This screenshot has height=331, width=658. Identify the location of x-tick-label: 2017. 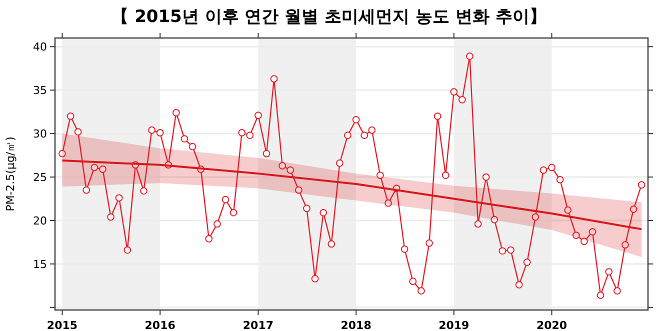
(258, 325).